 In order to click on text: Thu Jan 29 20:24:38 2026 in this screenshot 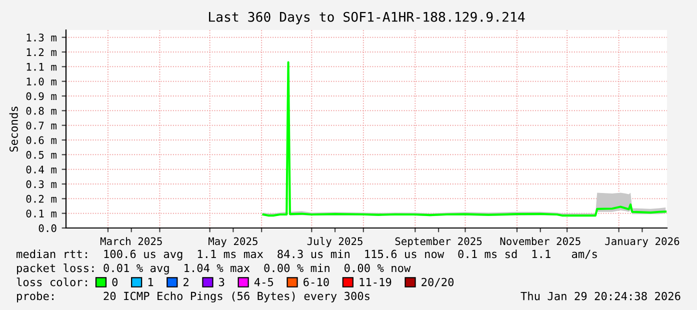, I will do `click(600, 296)`.